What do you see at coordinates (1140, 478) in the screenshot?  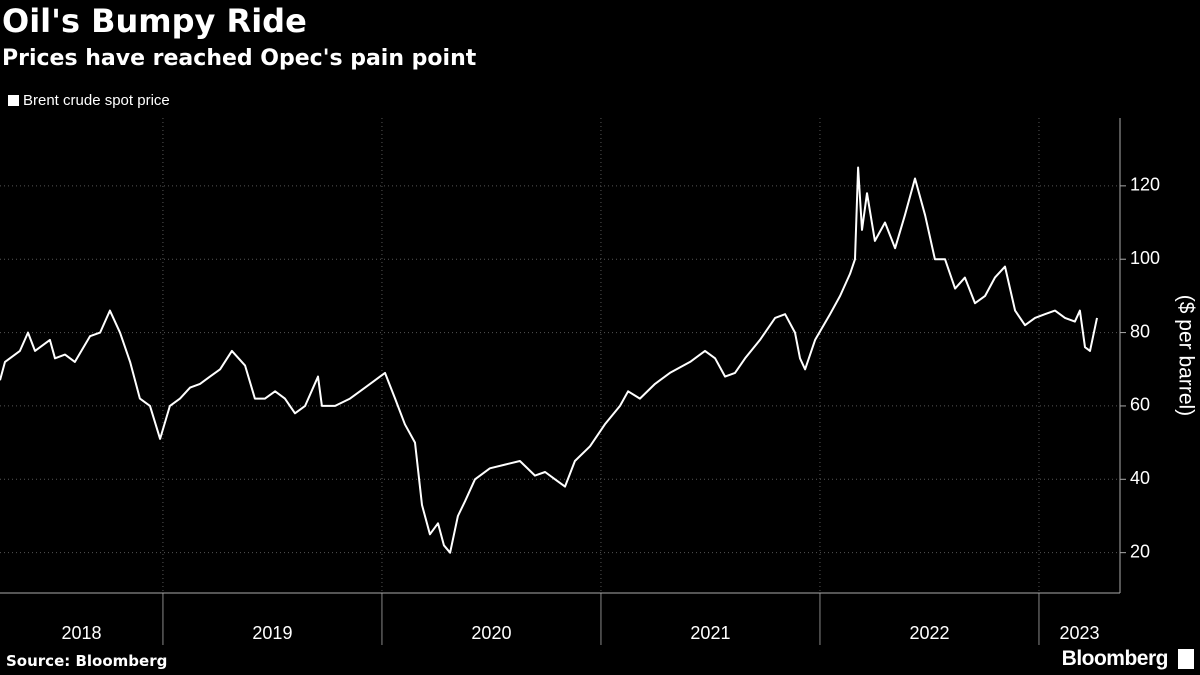 I see `y-tick-label: 40` at bounding box center [1140, 478].